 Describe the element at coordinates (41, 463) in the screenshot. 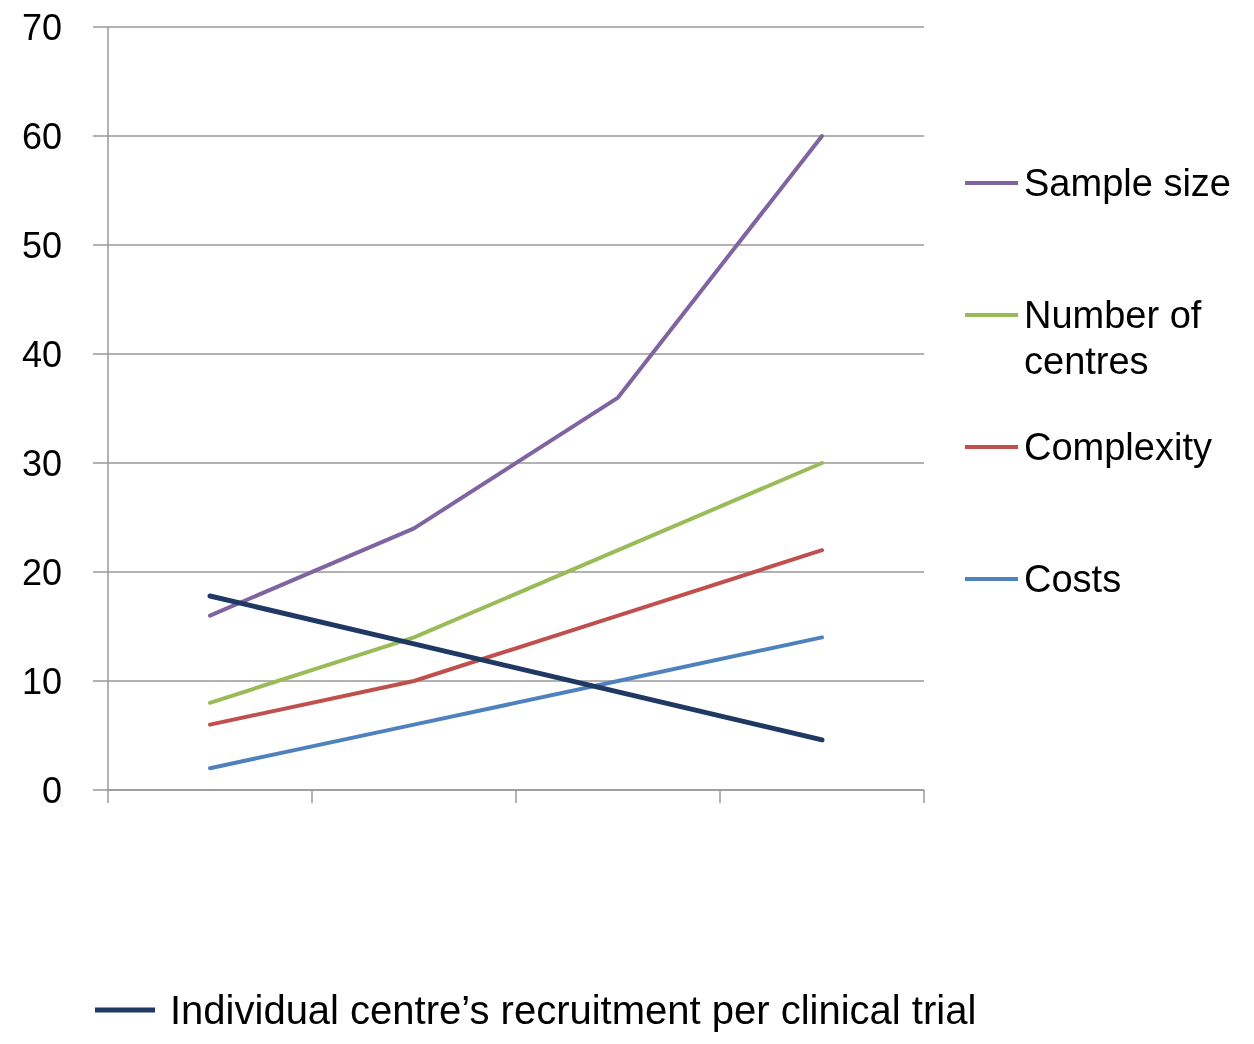

I see `y-tick-label: 30` at that location.